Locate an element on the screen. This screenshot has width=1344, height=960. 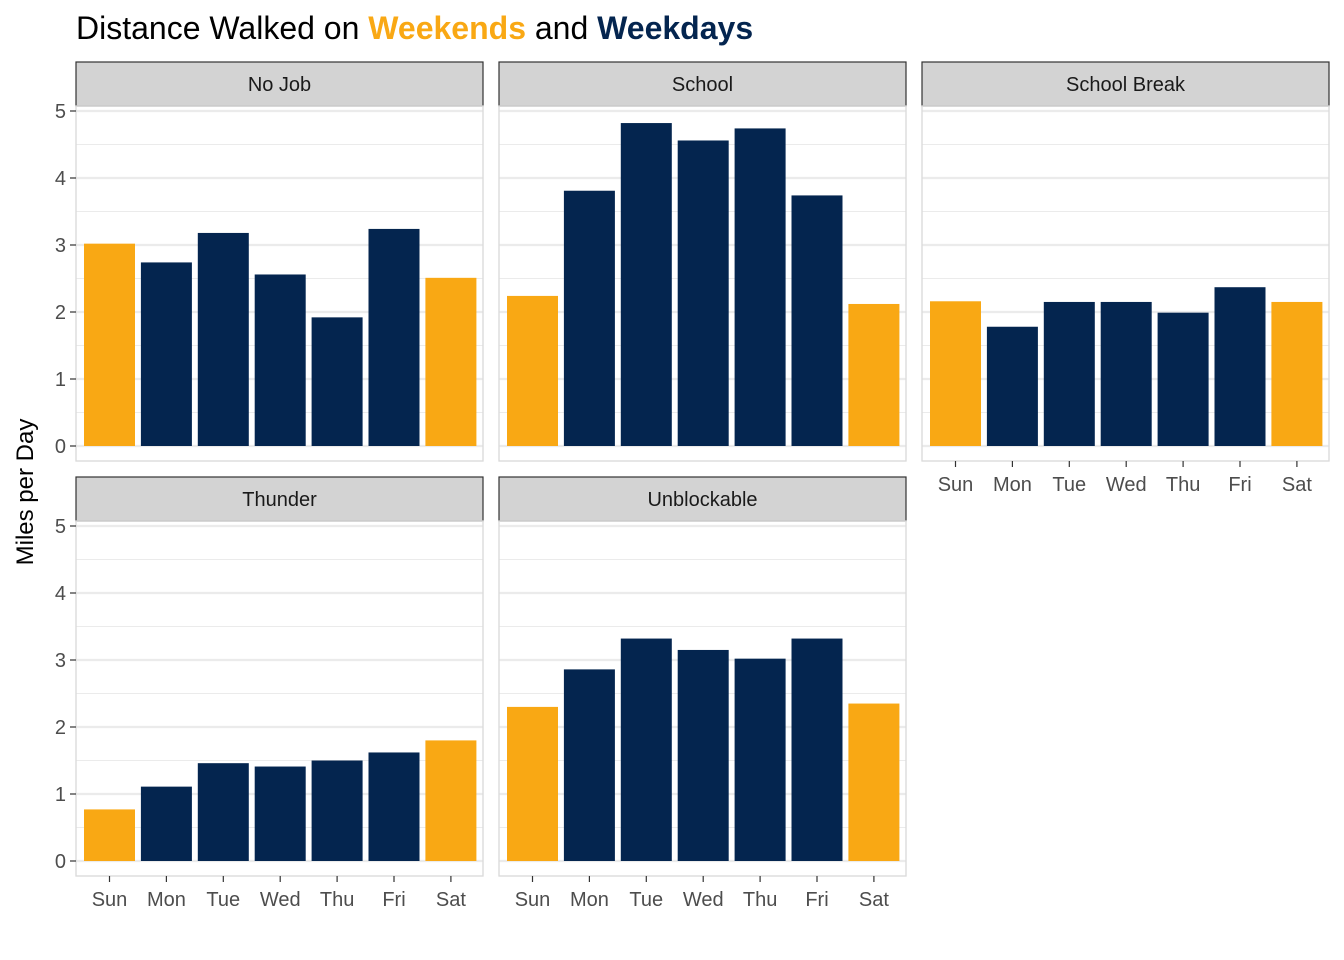
facet-strip-label: School is located at coordinates (702, 85).